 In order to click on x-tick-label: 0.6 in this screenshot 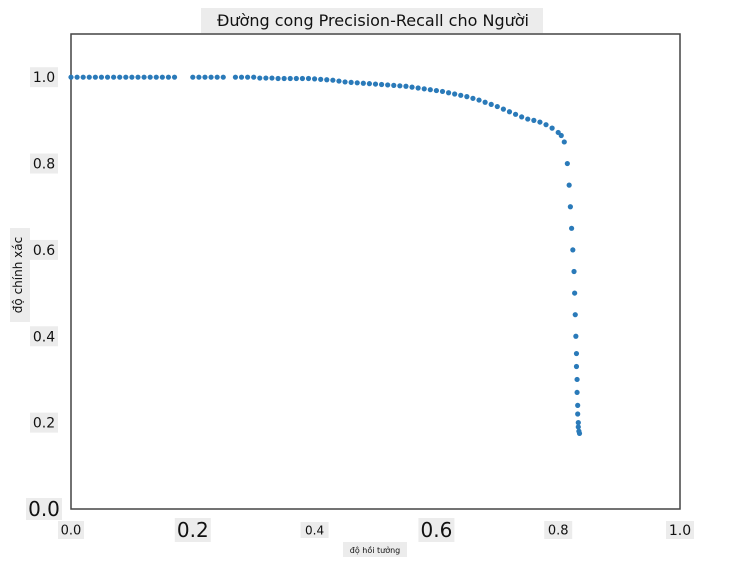, I will do `click(436, 530)`.